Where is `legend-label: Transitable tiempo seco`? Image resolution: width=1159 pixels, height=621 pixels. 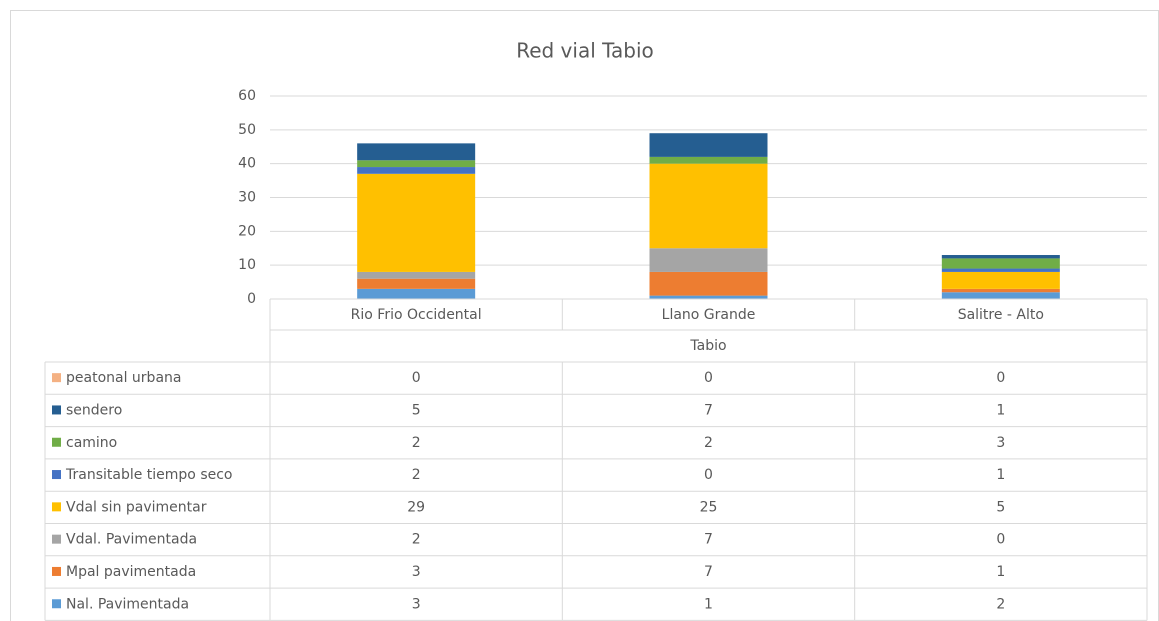 legend-label: Transitable tiempo seco is located at coordinates (149, 475).